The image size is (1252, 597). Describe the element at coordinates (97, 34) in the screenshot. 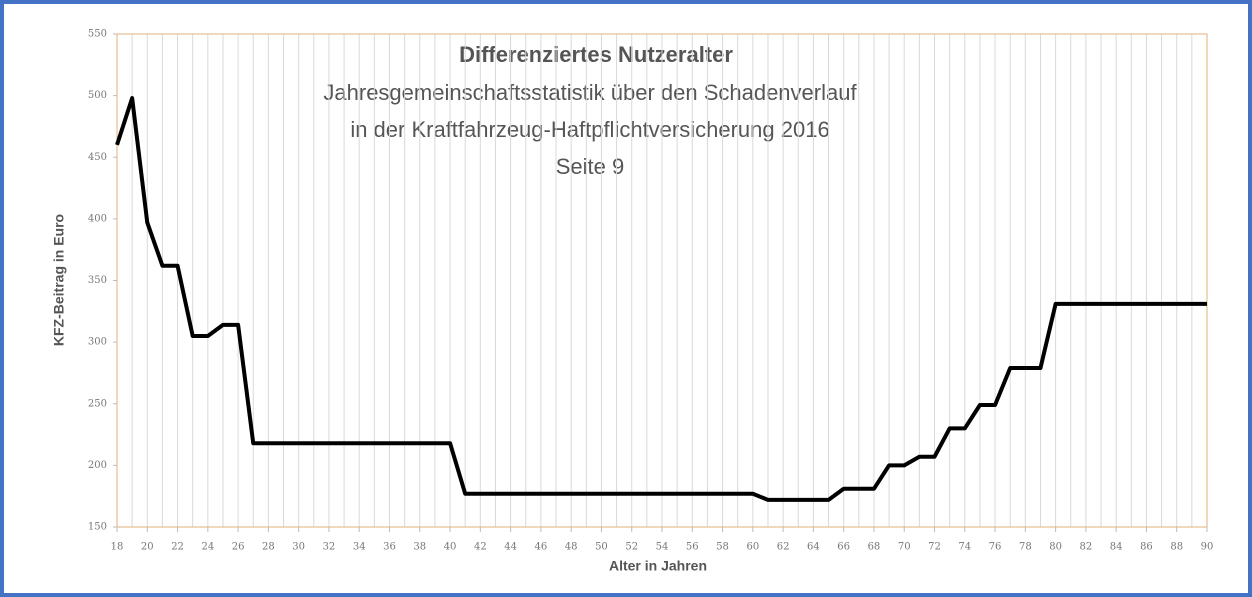

I see `y-tick-label: 550` at that location.